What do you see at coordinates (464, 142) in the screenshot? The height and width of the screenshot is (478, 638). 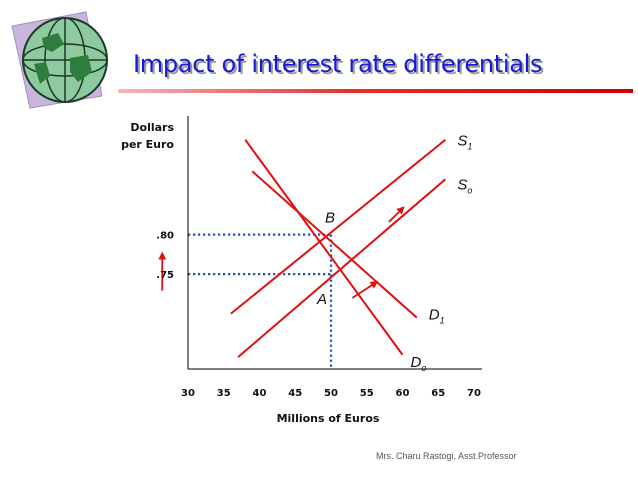 I see `curve-label-s1: S1` at bounding box center [464, 142].